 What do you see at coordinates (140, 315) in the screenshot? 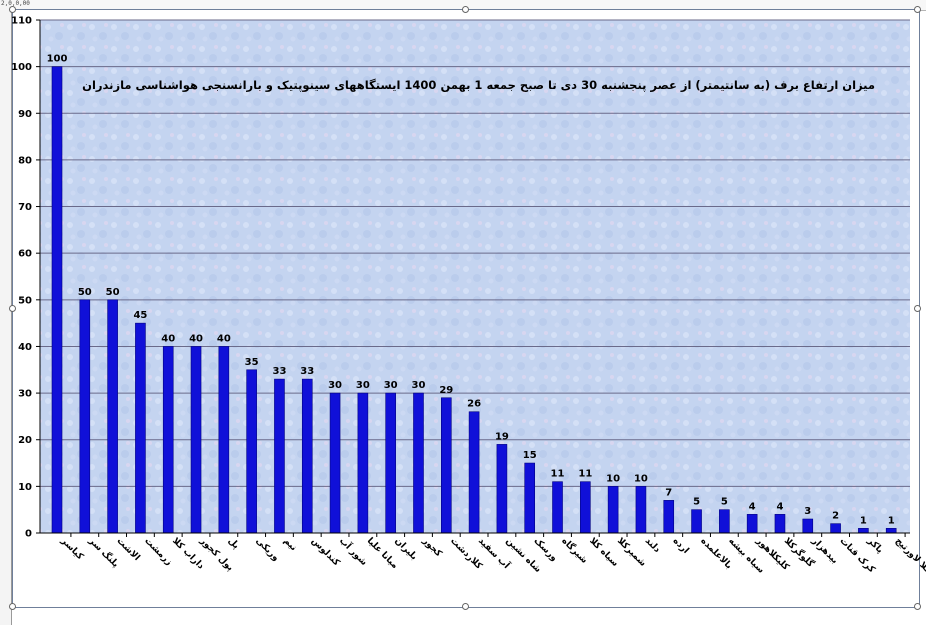
I see `bar-value-label: 45` at bounding box center [140, 315].